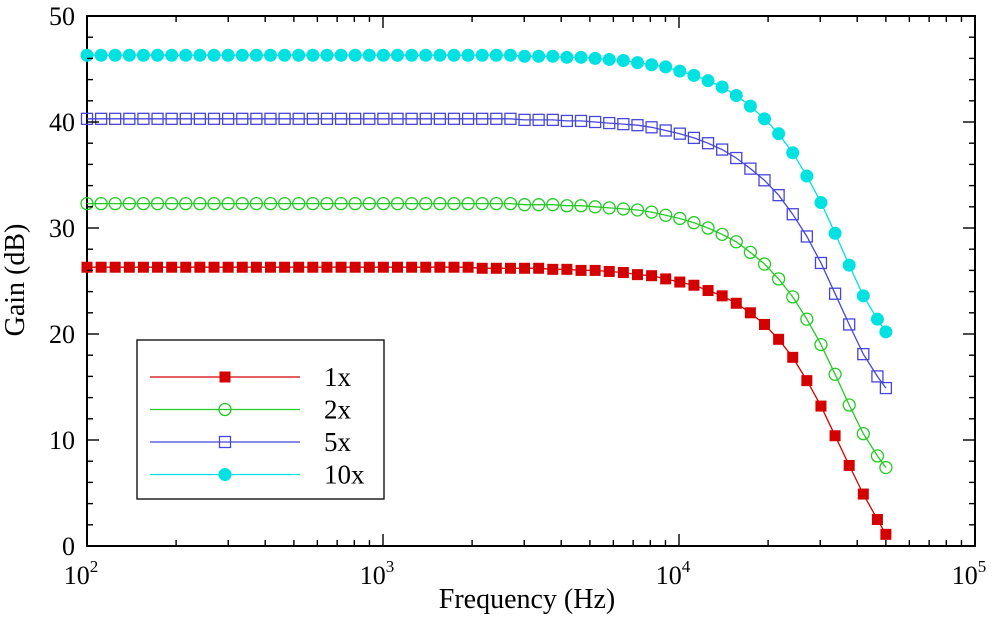 The image size is (1000, 617). Describe the element at coordinates (251, 377) in the screenshot. I see `legend-entry-1x: 1x` at that location.